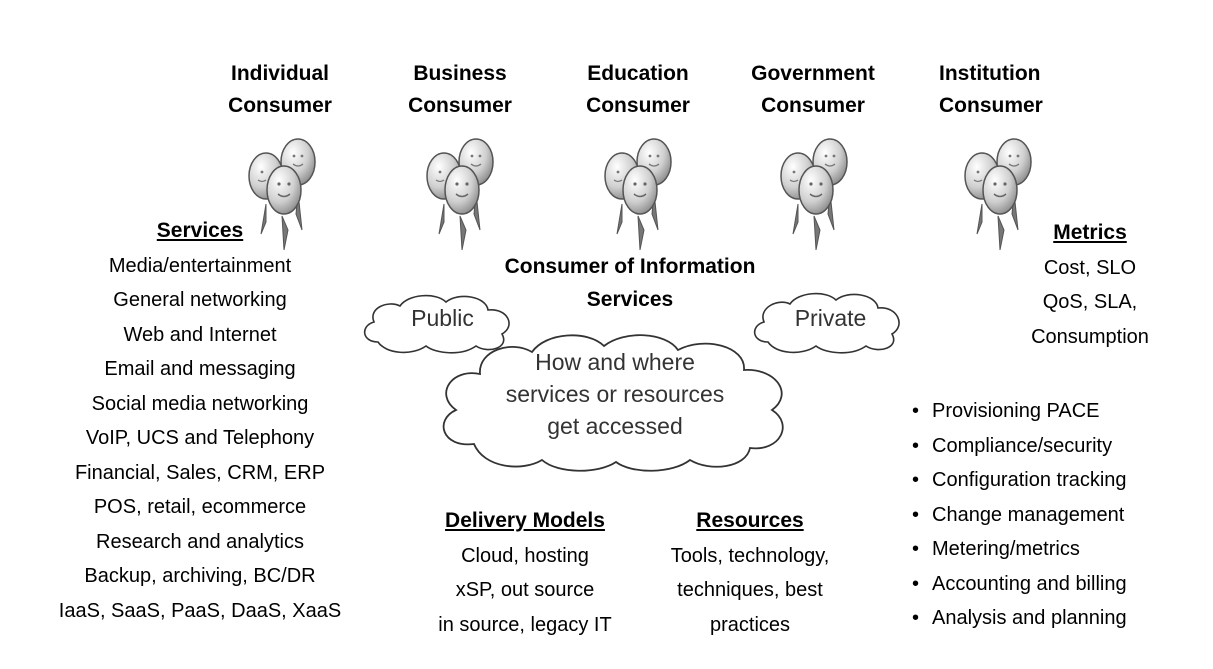  What do you see at coordinates (615, 362) in the screenshot?
I see `cloud-line1: How and where` at bounding box center [615, 362].